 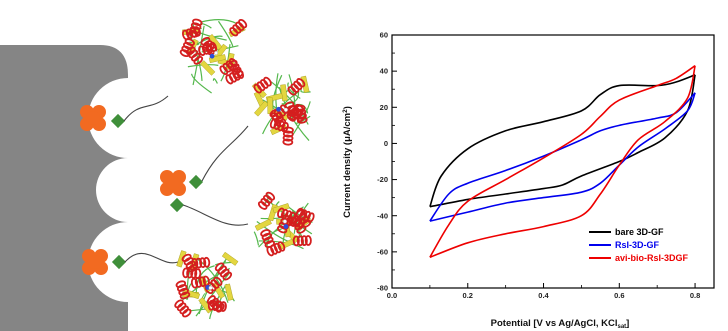 I want to click on legend-label: avi-bio-RsI-3DGF, so click(x=652, y=258).